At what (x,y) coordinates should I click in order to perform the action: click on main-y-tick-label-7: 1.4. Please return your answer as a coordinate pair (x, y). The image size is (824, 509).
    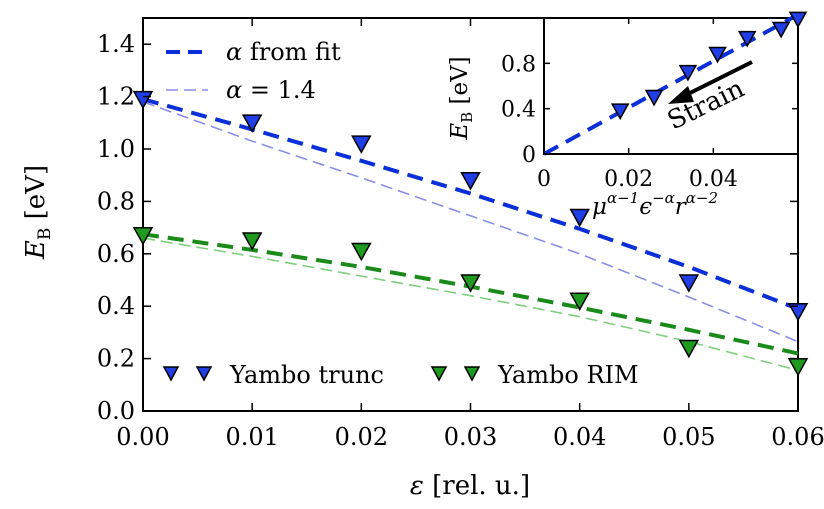
    Looking at the image, I should click on (116, 44).